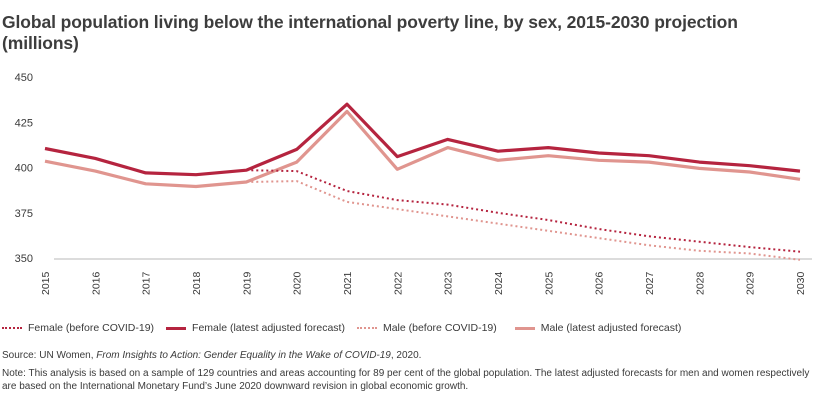 Image resolution: width=821 pixels, height=402 pixels. What do you see at coordinates (801, 283) in the screenshot?
I see `x-tick-label: 2030` at bounding box center [801, 283].